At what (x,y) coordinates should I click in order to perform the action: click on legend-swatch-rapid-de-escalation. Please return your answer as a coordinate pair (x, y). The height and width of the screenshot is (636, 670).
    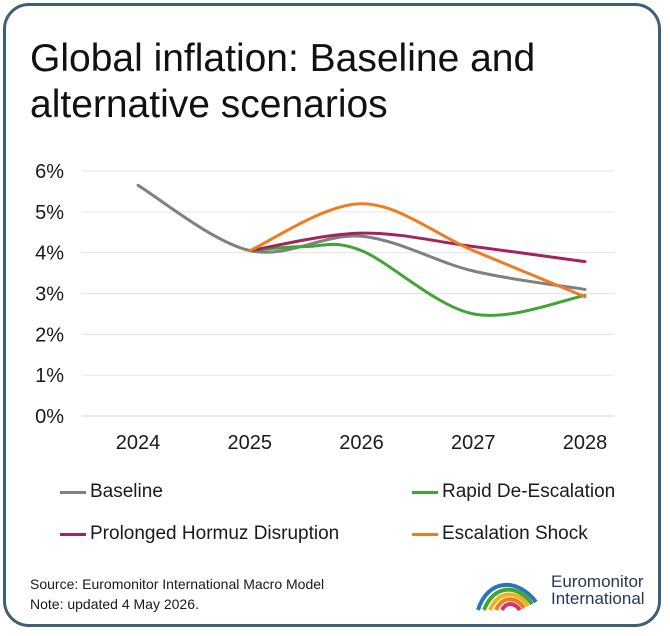
    Looking at the image, I should click on (425, 492).